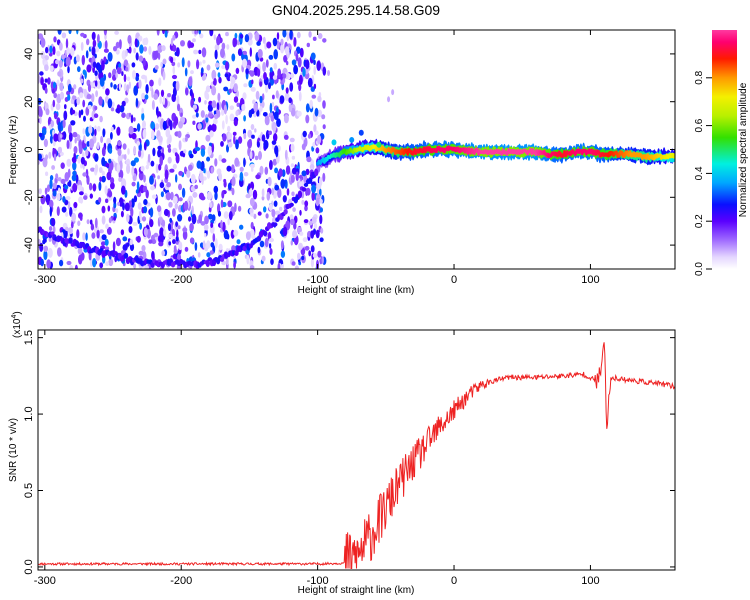 The width and height of the screenshot is (750, 600). I want to click on spectrogram-x-label: Height of straight line (km), so click(356, 290).